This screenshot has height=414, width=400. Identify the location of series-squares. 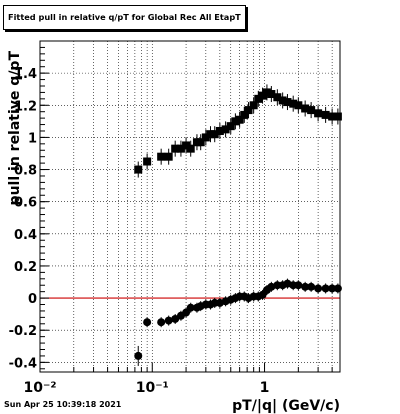
(238, 131).